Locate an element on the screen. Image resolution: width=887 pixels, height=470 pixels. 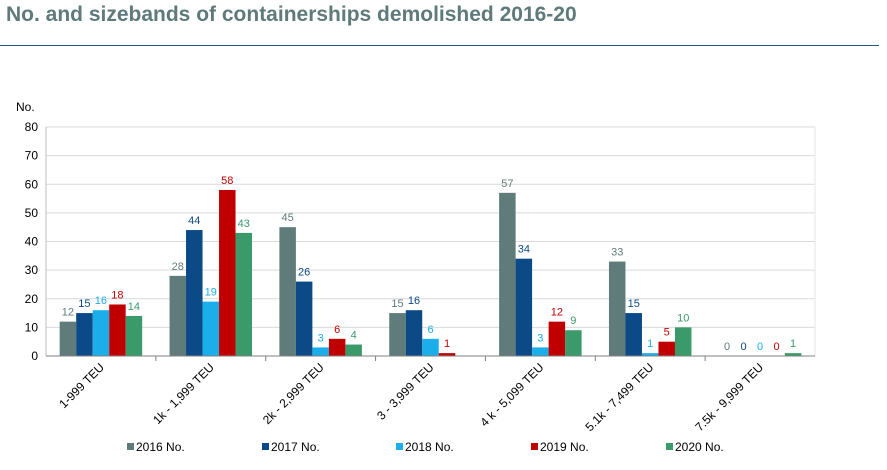
data-label: 5 is located at coordinates (667, 333).